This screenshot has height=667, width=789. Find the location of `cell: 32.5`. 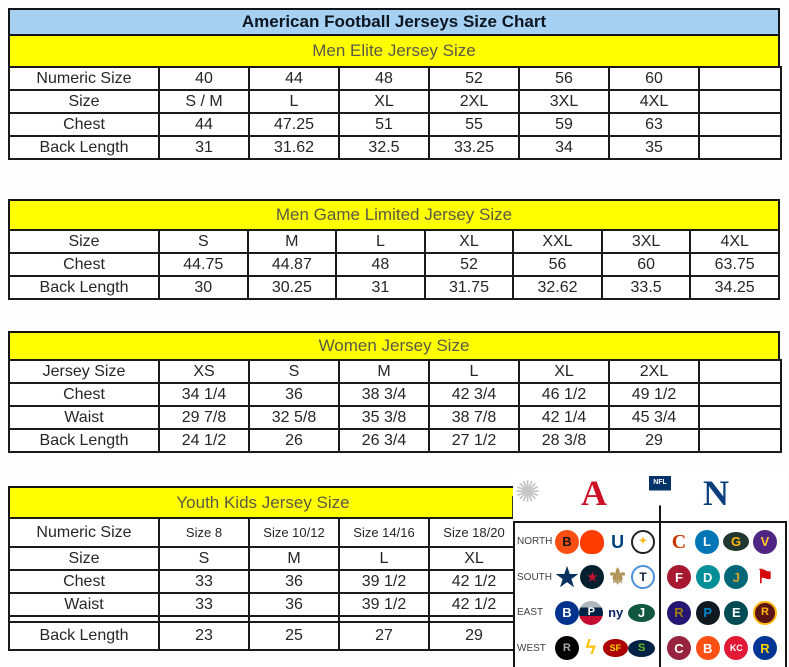

cell: 32.5 is located at coordinates (384, 147).